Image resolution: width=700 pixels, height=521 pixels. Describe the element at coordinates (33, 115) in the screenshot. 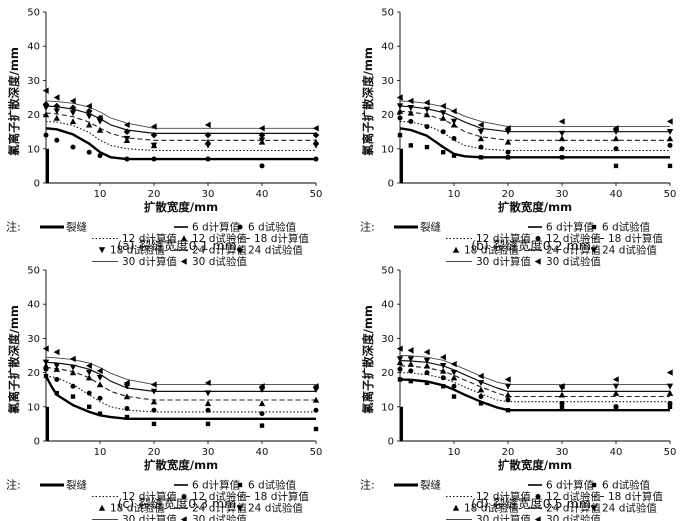

I see `y-tick-label: 20` at that location.